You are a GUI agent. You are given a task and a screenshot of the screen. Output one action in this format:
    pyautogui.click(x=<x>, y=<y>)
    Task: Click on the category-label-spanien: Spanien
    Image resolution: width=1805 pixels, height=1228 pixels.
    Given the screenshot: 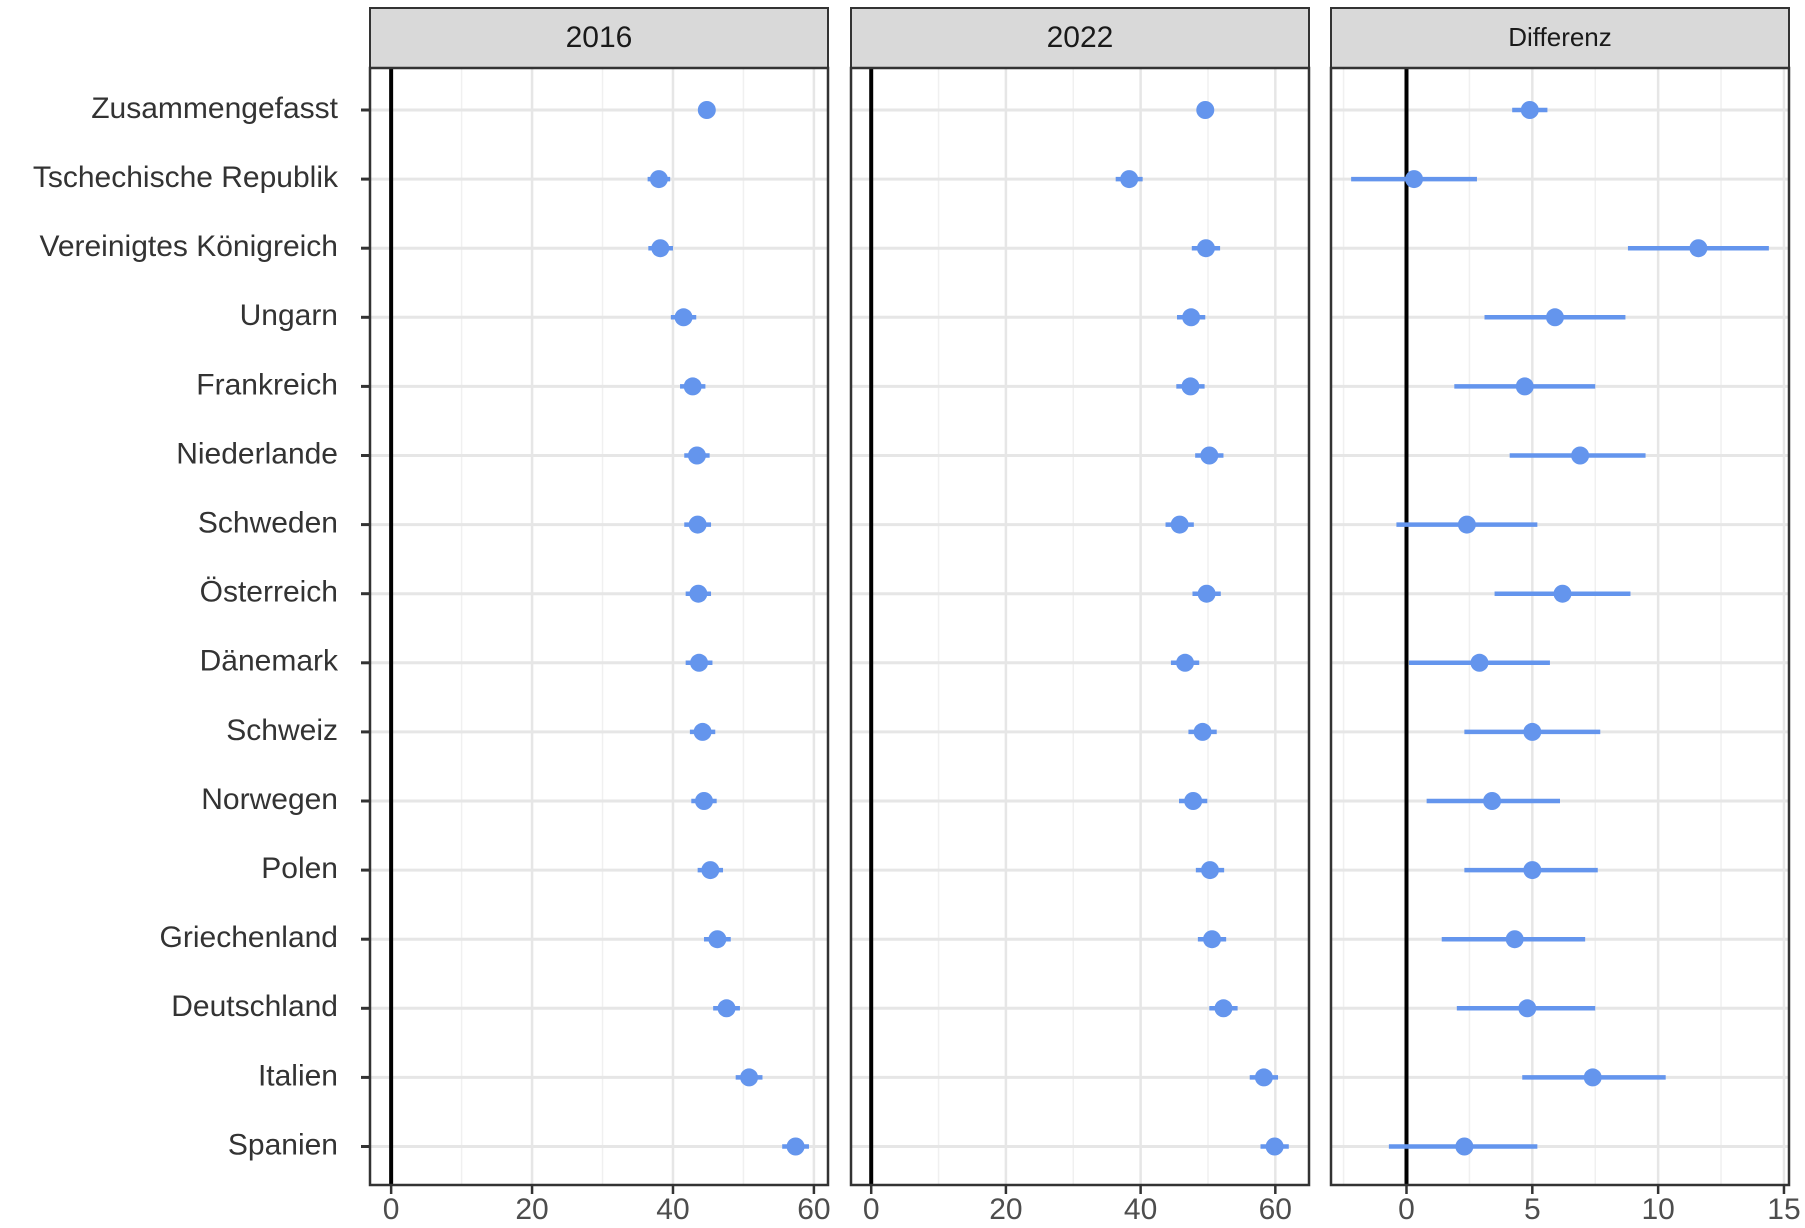 What is the action you would take?
    pyautogui.click(x=283, y=1144)
    